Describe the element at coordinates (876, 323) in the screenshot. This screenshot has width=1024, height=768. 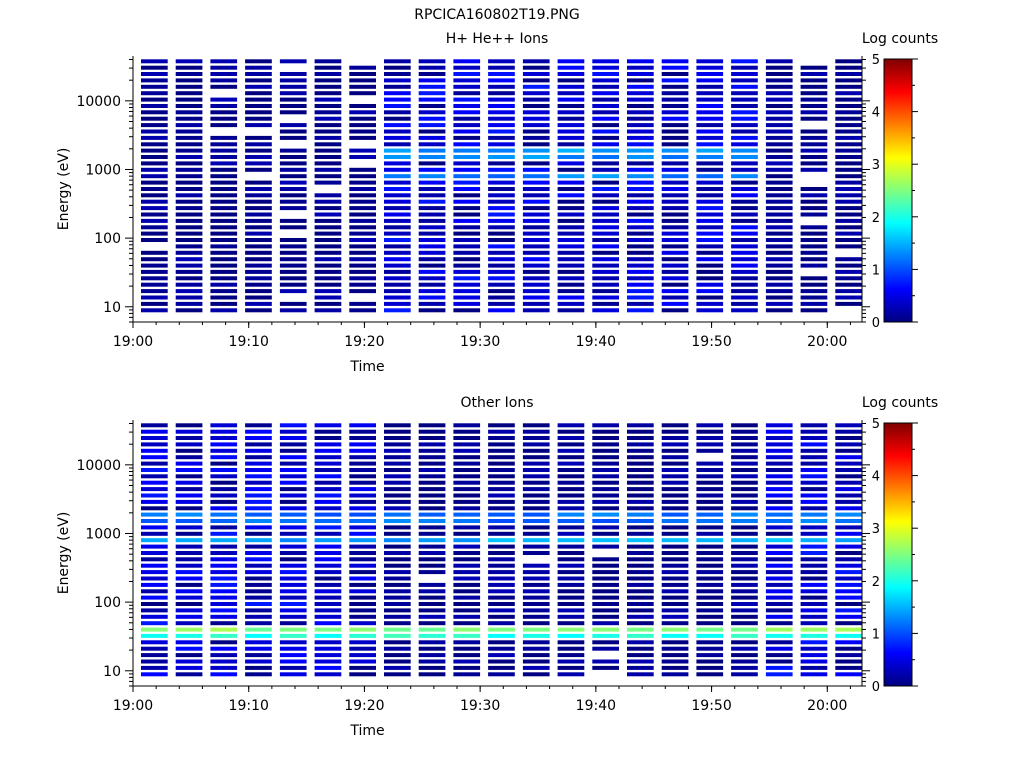
I see `colorbar-tick-label: 0` at that location.